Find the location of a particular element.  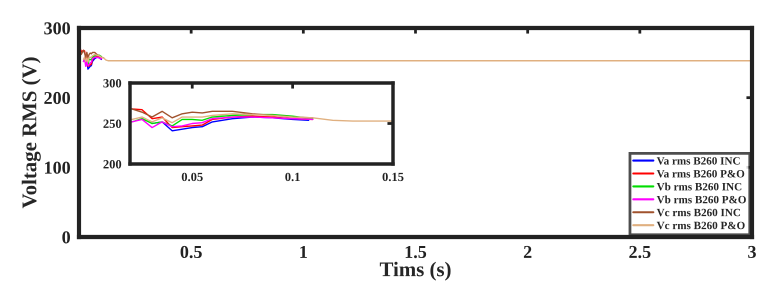

x-tick-label: 0.1 is located at coordinates (292, 177).